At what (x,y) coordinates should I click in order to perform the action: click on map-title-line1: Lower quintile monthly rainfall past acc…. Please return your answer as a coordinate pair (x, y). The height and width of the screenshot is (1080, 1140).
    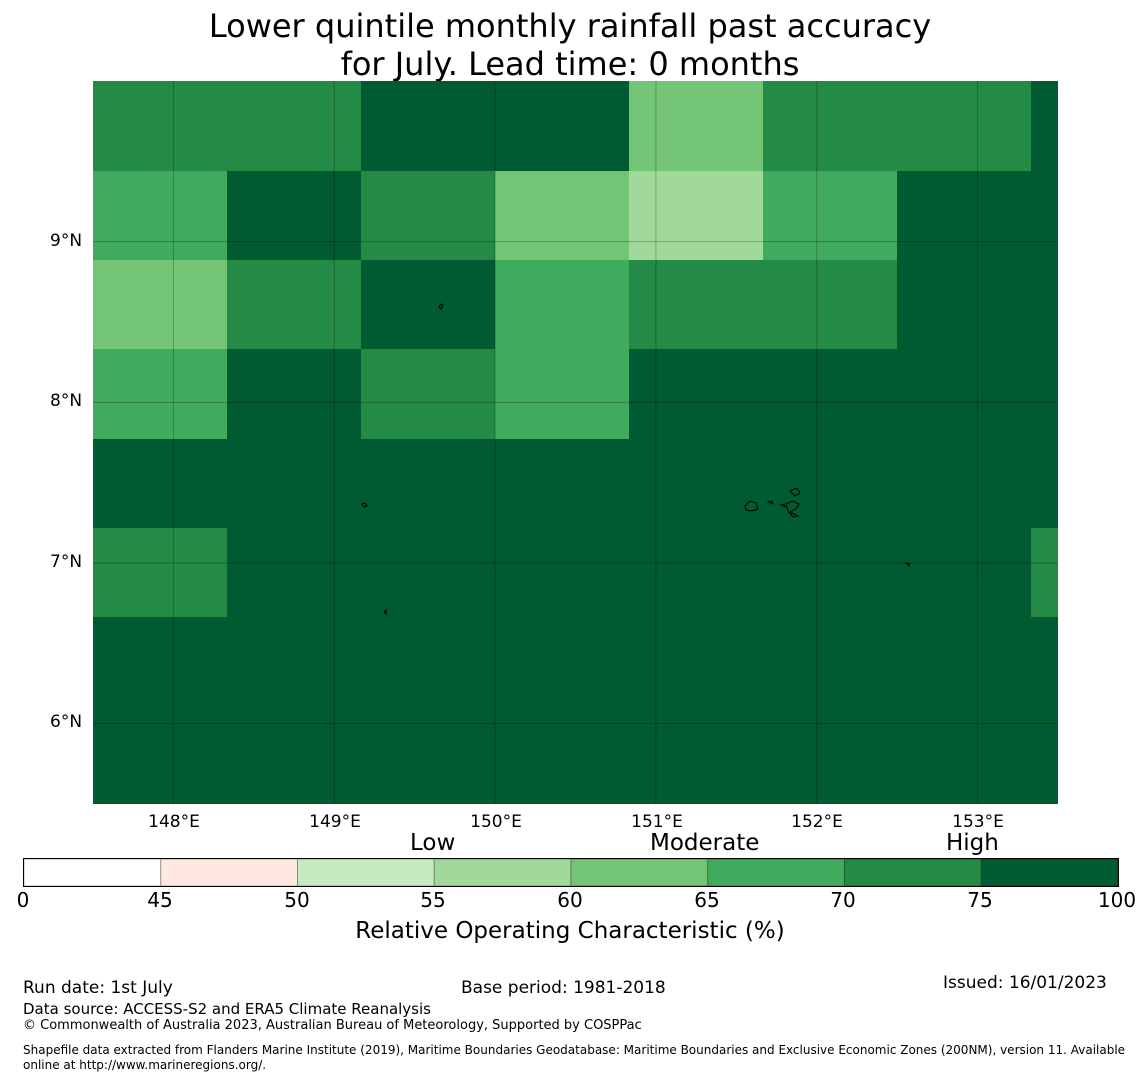
    Looking at the image, I should click on (570, 26).